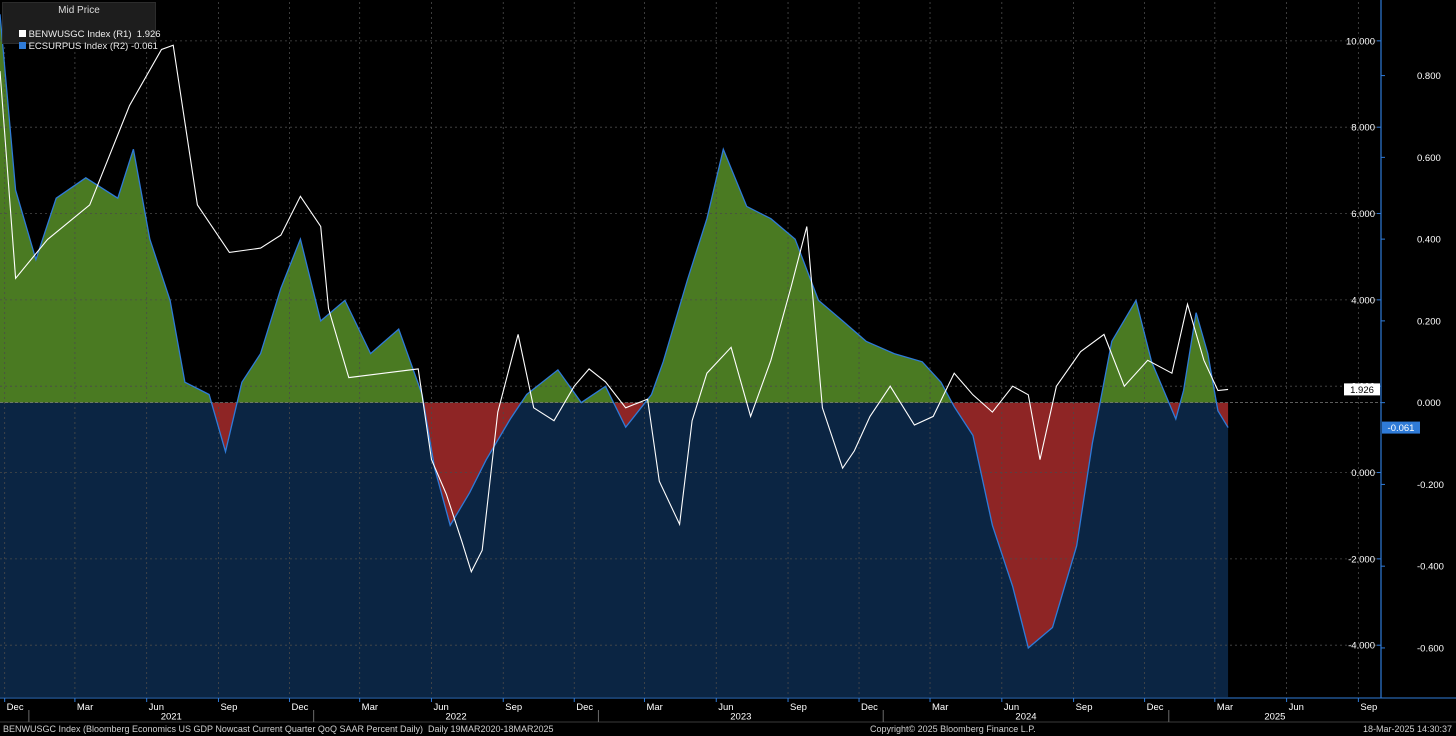 This screenshot has height=736, width=1456. Describe the element at coordinates (68, 46) in the screenshot. I see `legend-ticker-surprise: ECSURPUS Index` at that location.